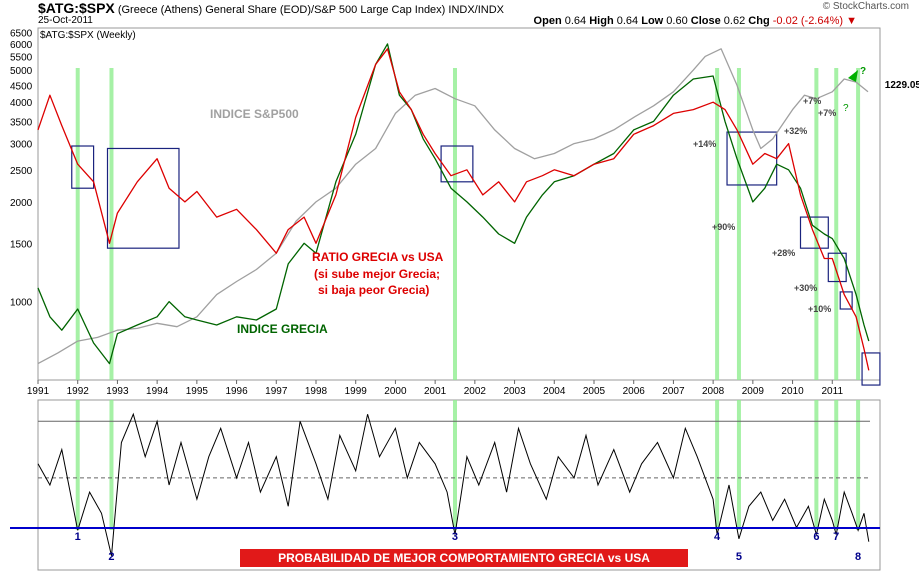 This screenshot has height=576, width=919. Describe the element at coordinates (21, 71) in the screenshot. I see `y-tick-label: 5000` at that location.